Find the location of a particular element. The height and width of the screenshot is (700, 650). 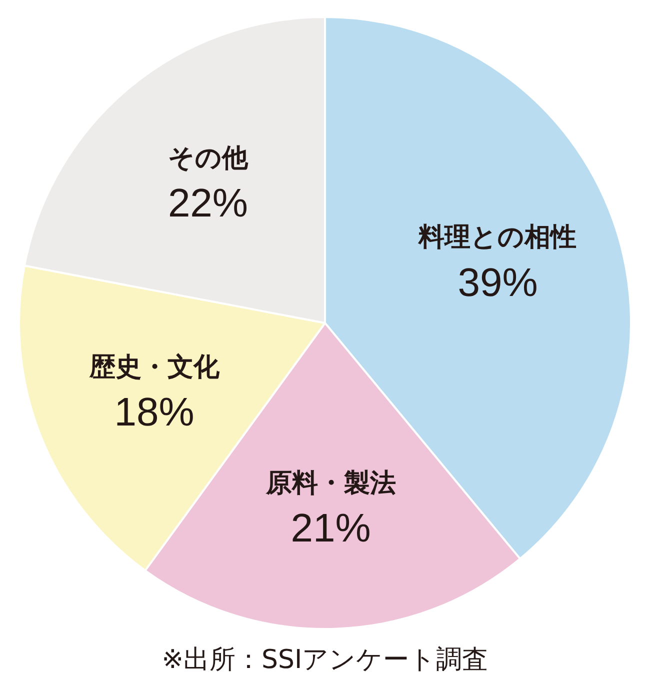

text: ※出所：SSIアンケート調査 is located at coordinates (325, 660).